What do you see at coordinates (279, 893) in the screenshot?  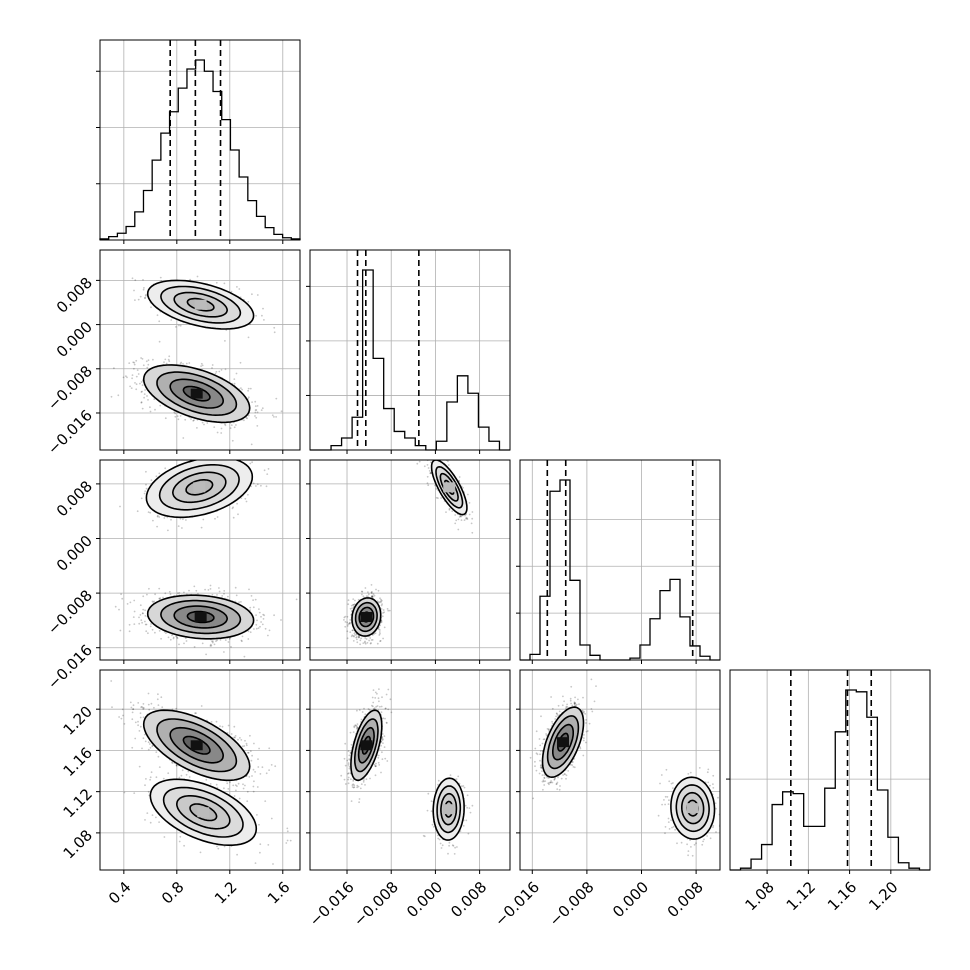 I see `x-tick-label-0-3: 1.6` at bounding box center [279, 893].